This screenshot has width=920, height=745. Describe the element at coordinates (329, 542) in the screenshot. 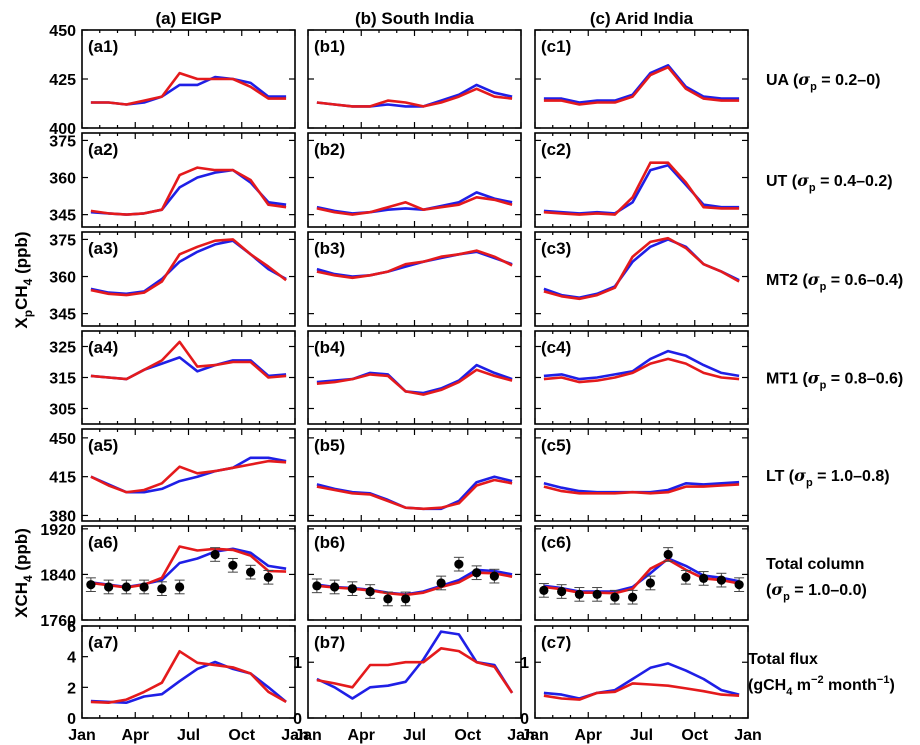

I see `panel-label: (b6)` at that location.